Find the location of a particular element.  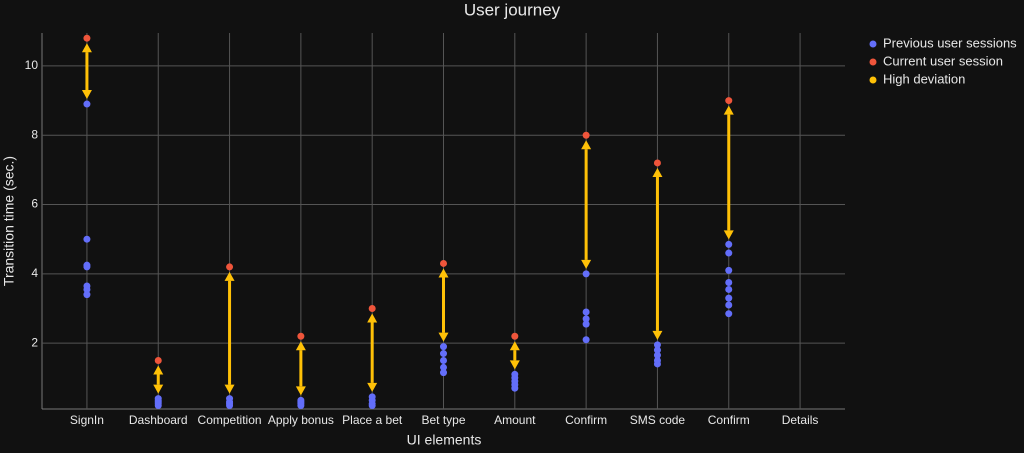

x-tick-label: Amount is located at coordinates (515, 420).